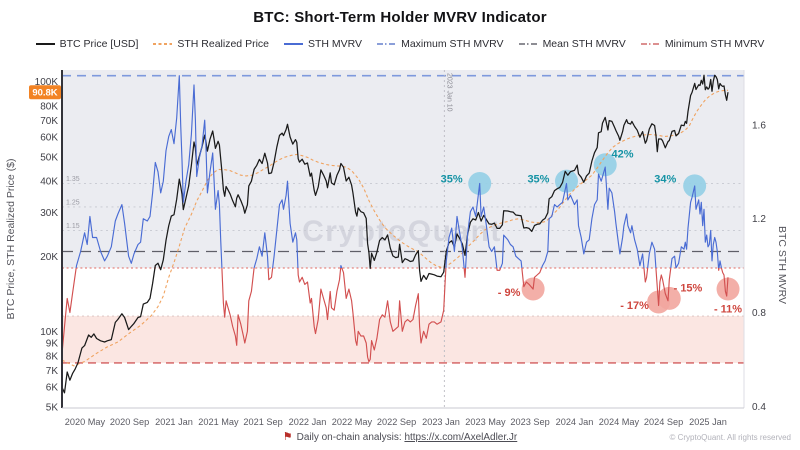 The height and width of the screenshot is (450, 800). Describe the element at coordinates (85, 422) in the screenshot. I see `x-tick-2020-May: 2020 May` at that location.